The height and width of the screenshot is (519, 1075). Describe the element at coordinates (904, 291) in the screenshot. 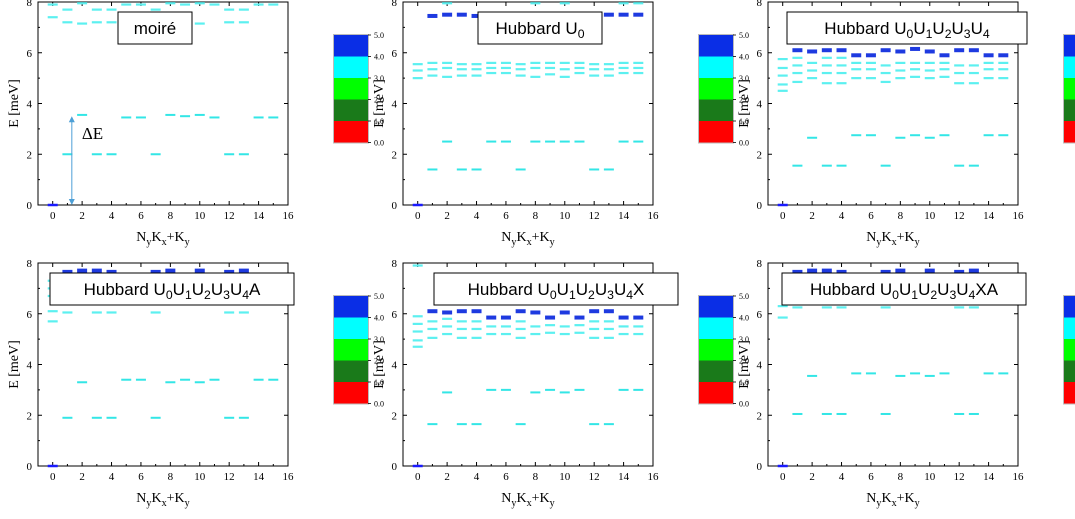

I see `panel-title: Hubbard U0​U1​U2​U3​U4​XA` at that location.